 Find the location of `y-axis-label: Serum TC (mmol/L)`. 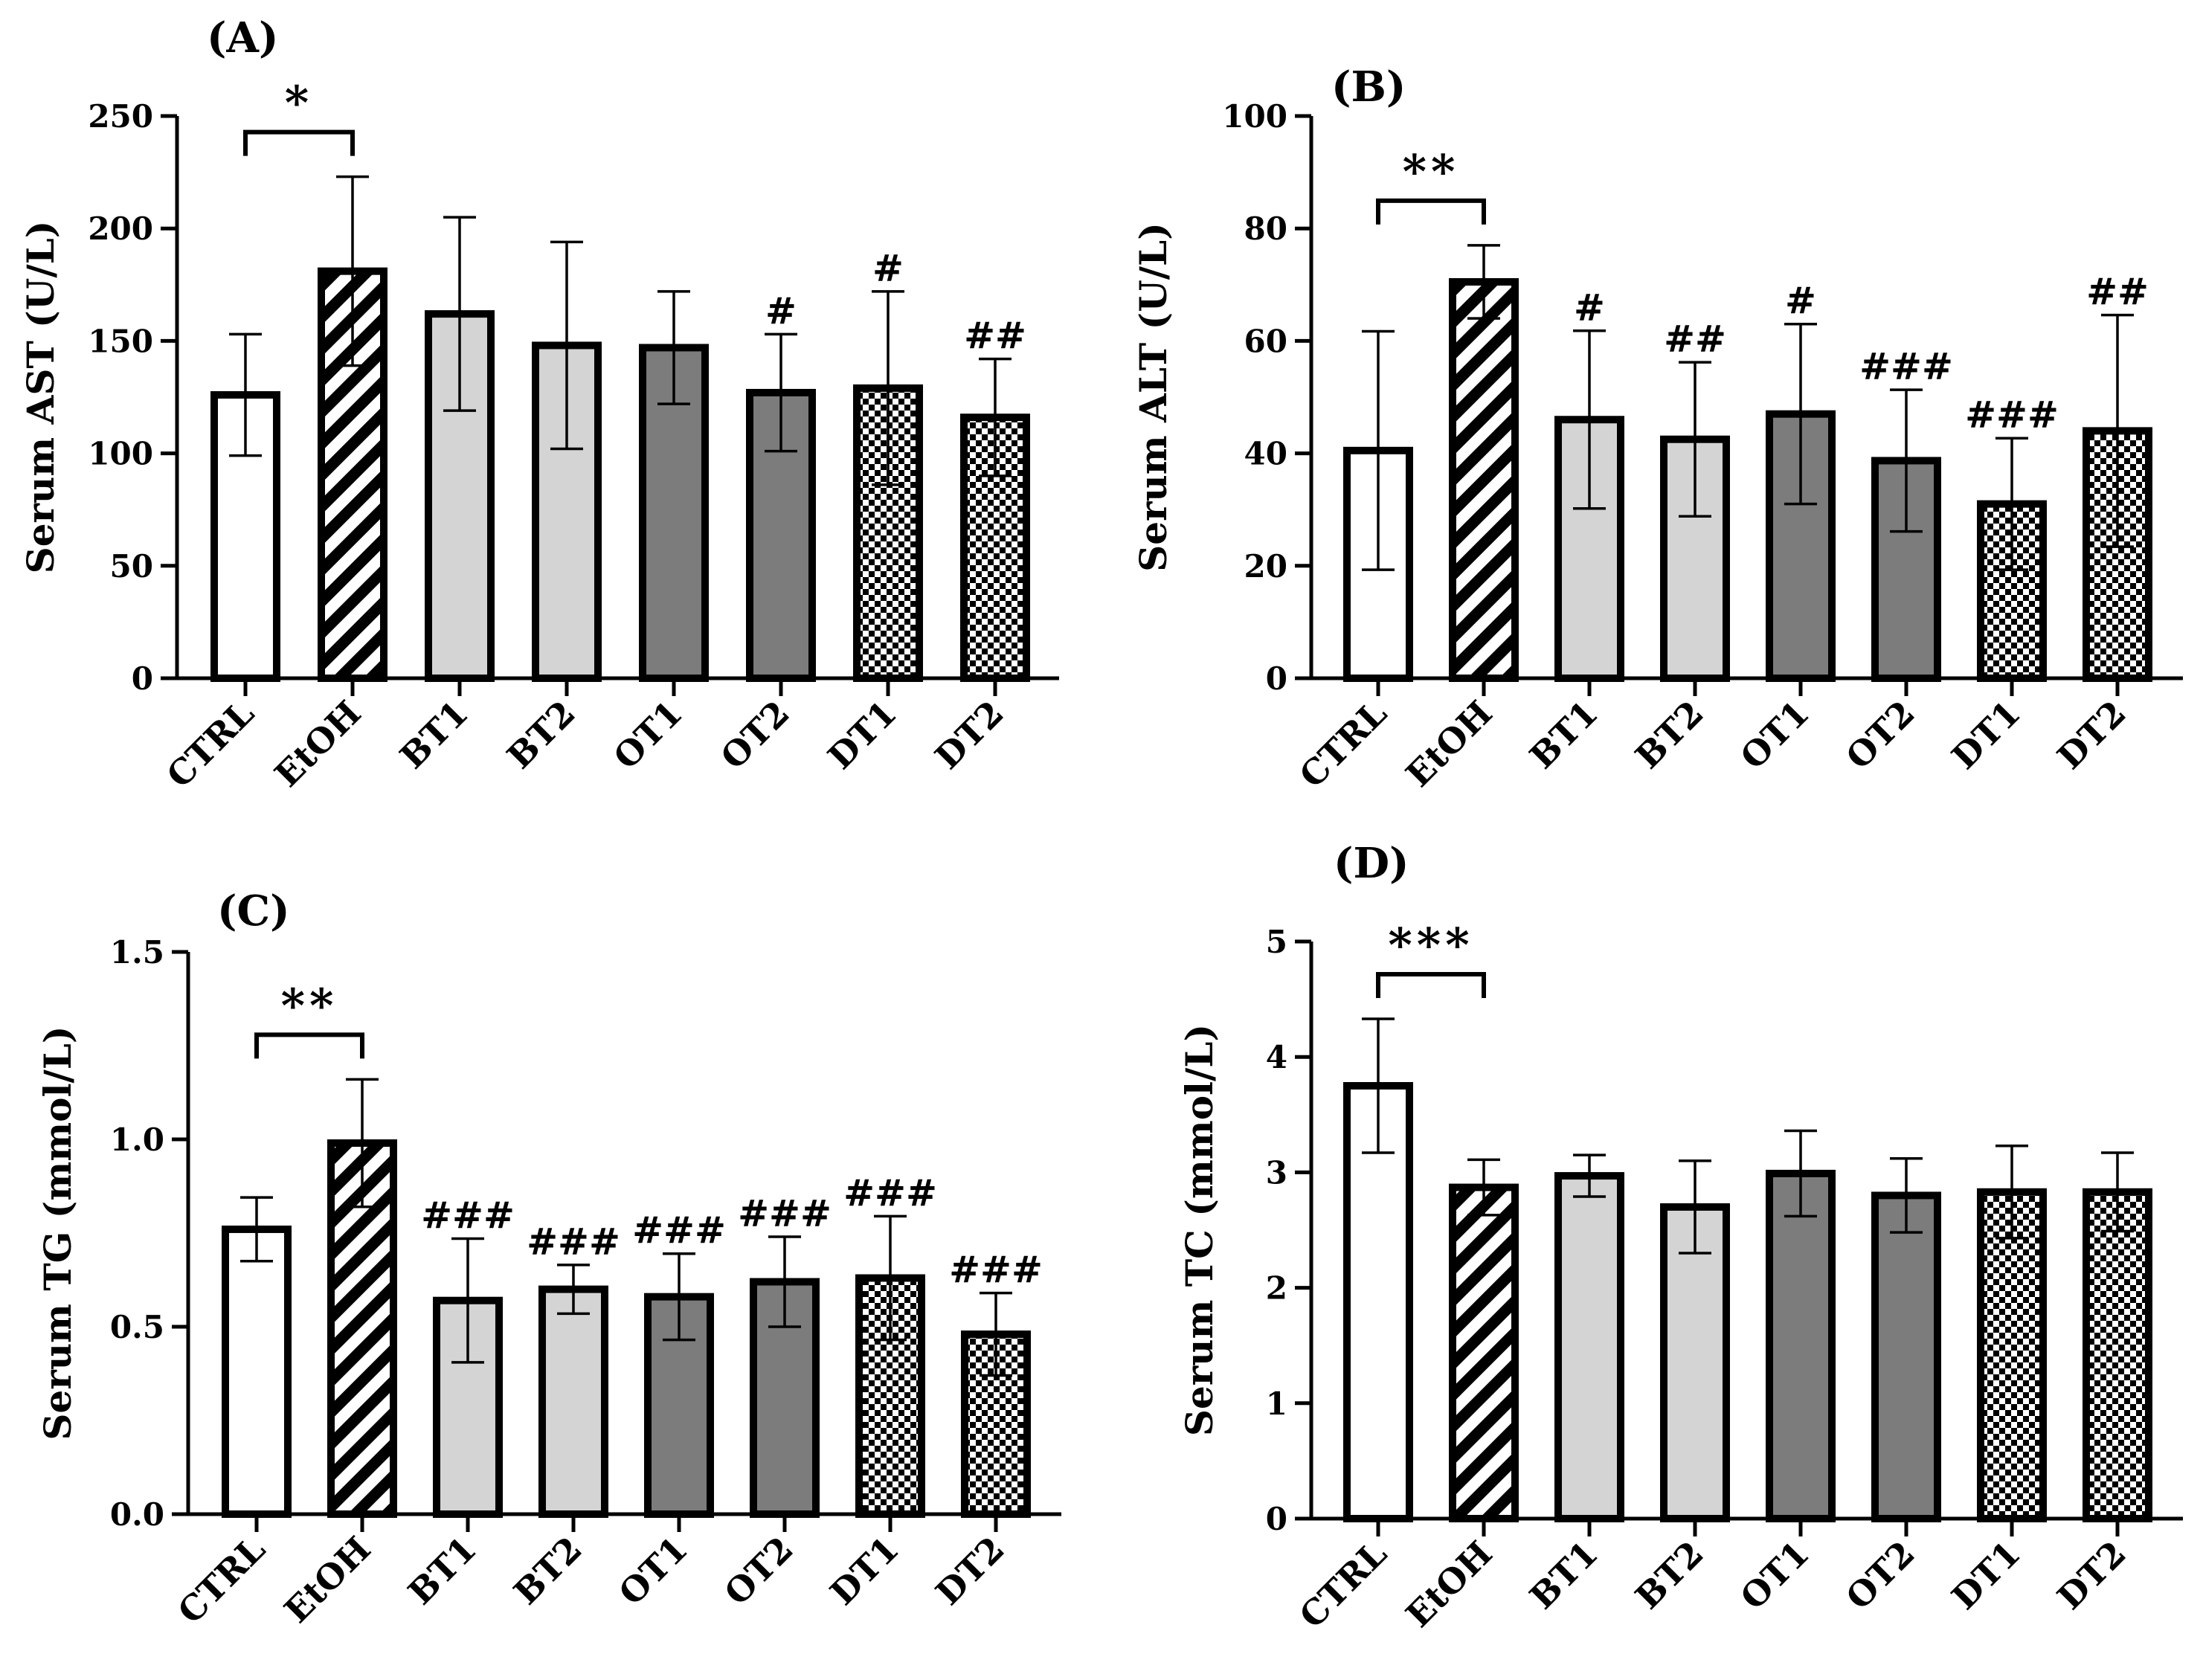

y-axis-label: Serum TC (mmol/L) is located at coordinates (1199, 1230).